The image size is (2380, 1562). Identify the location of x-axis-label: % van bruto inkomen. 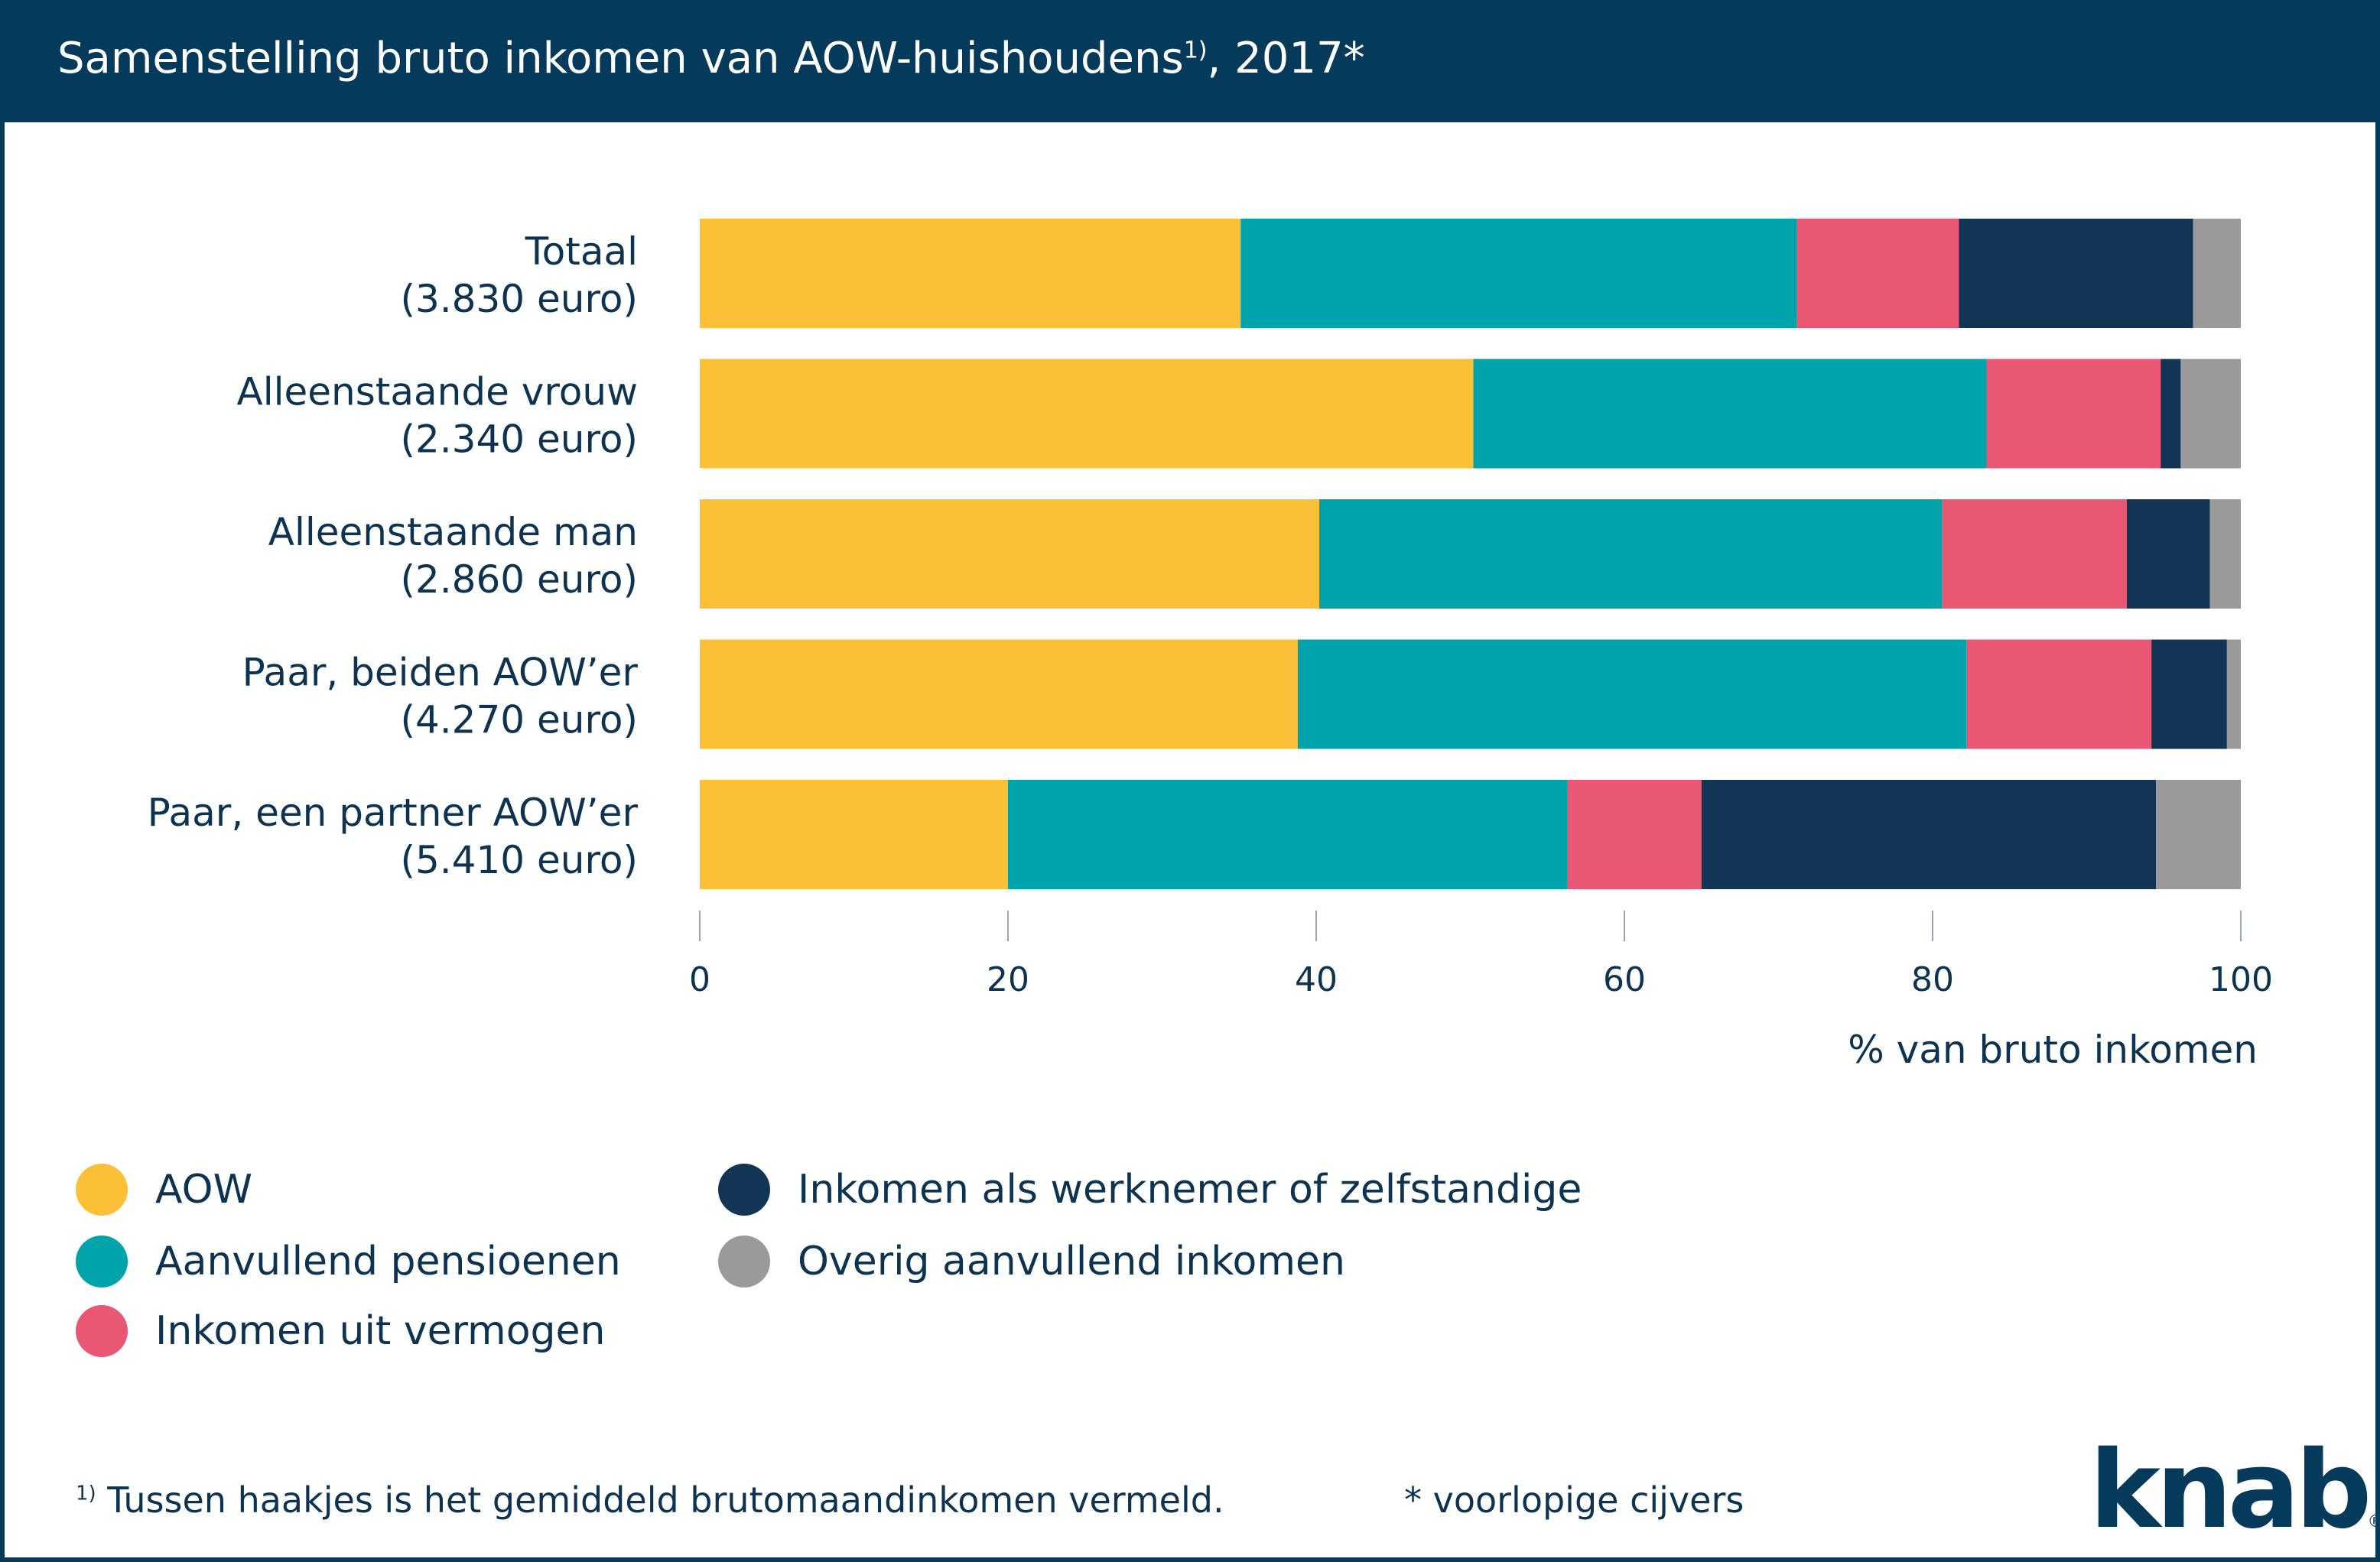
(2053, 1050).